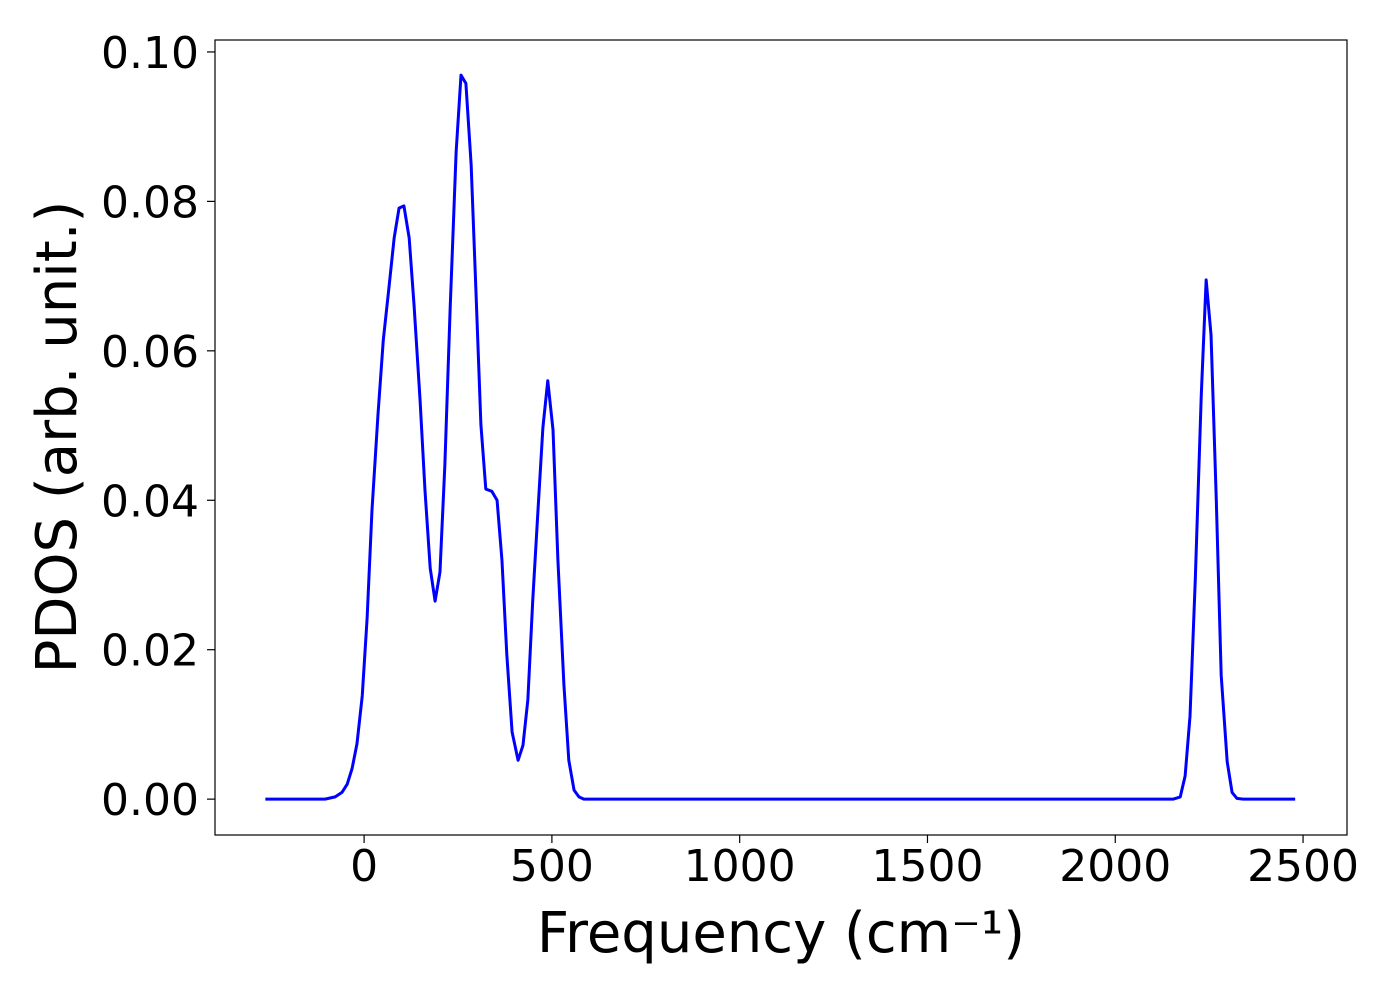 This screenshot has width=1400, height=1000. I want to click on x-tick-label: 1500, so click(927, 866).